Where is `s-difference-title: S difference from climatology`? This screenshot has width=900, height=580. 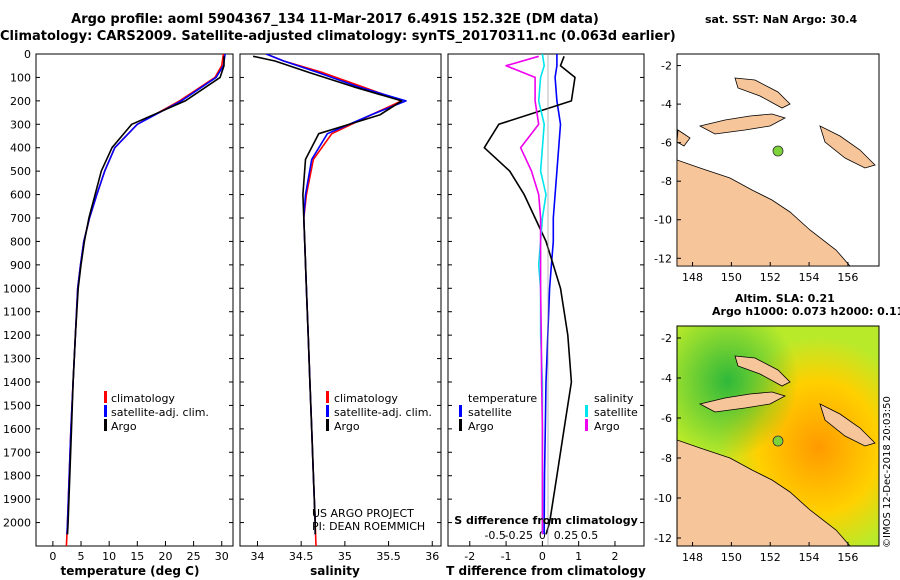 s-difference-title: S difference from climatology is located at coordinates (546, 520).